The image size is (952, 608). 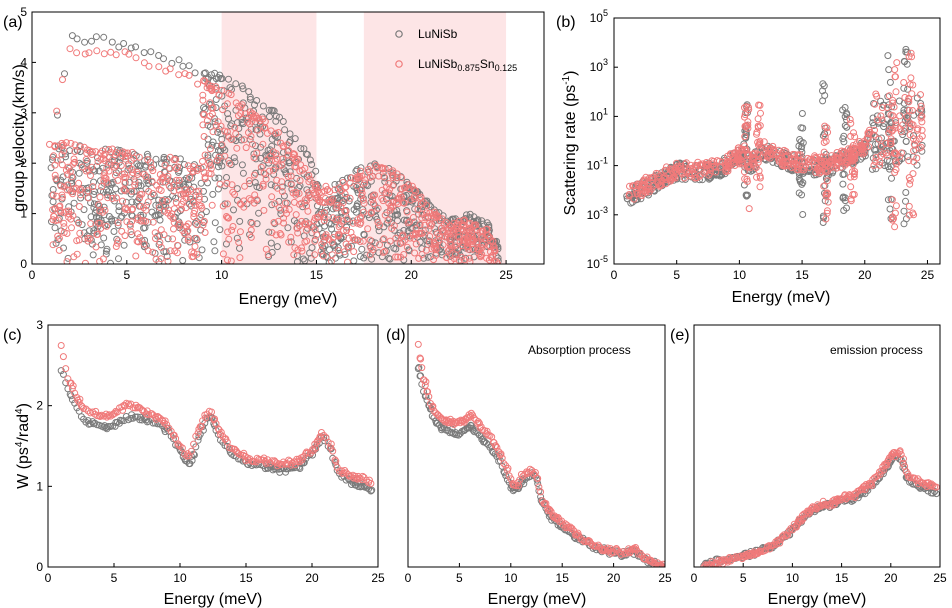 What do you see at coordinates (39, 325) in the screenshot?
I see `y-tick-label: 3` at bounding box center [39, 325].